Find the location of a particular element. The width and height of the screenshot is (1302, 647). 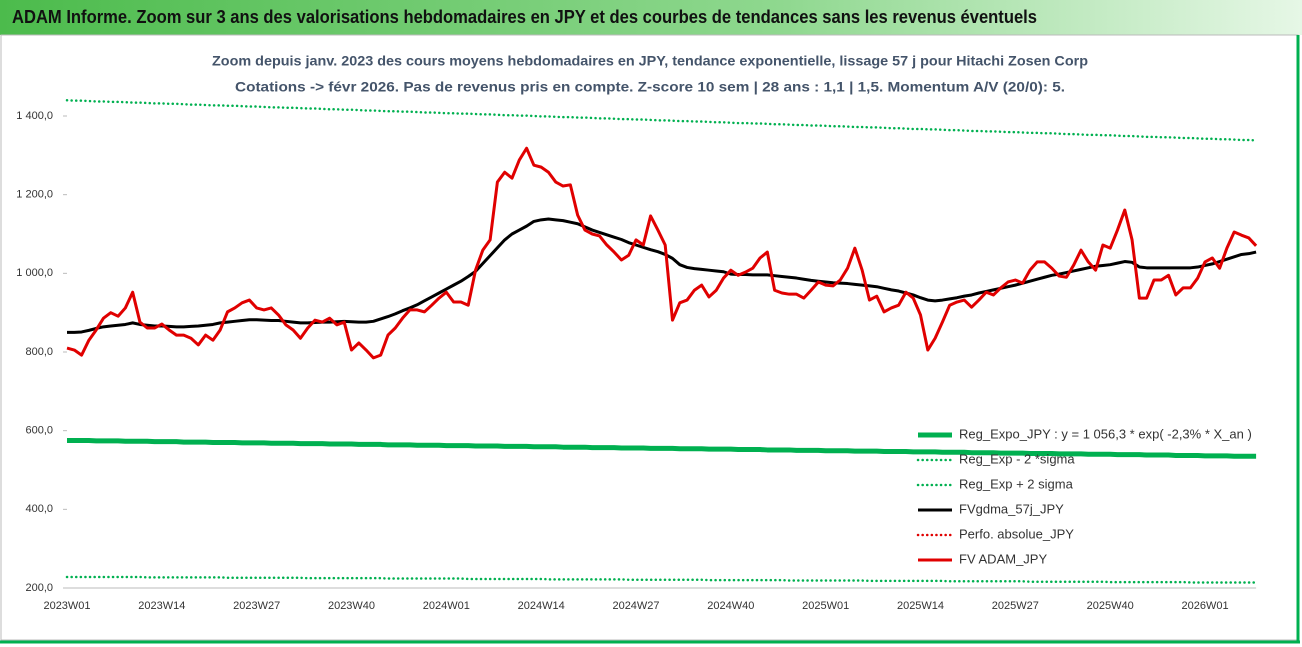

x-tick-label: 2026W01 is located at coordinates (1204, 606).